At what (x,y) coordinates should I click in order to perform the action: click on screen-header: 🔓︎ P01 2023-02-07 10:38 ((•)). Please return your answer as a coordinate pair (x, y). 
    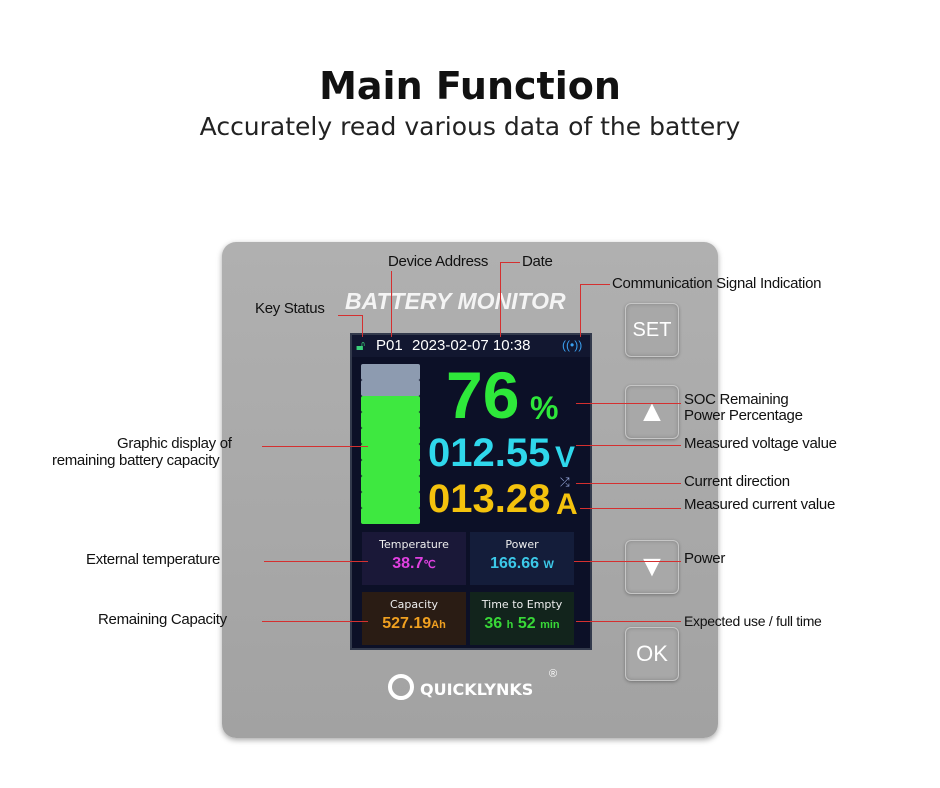
    Looking at the image, I should click on (471, 346).